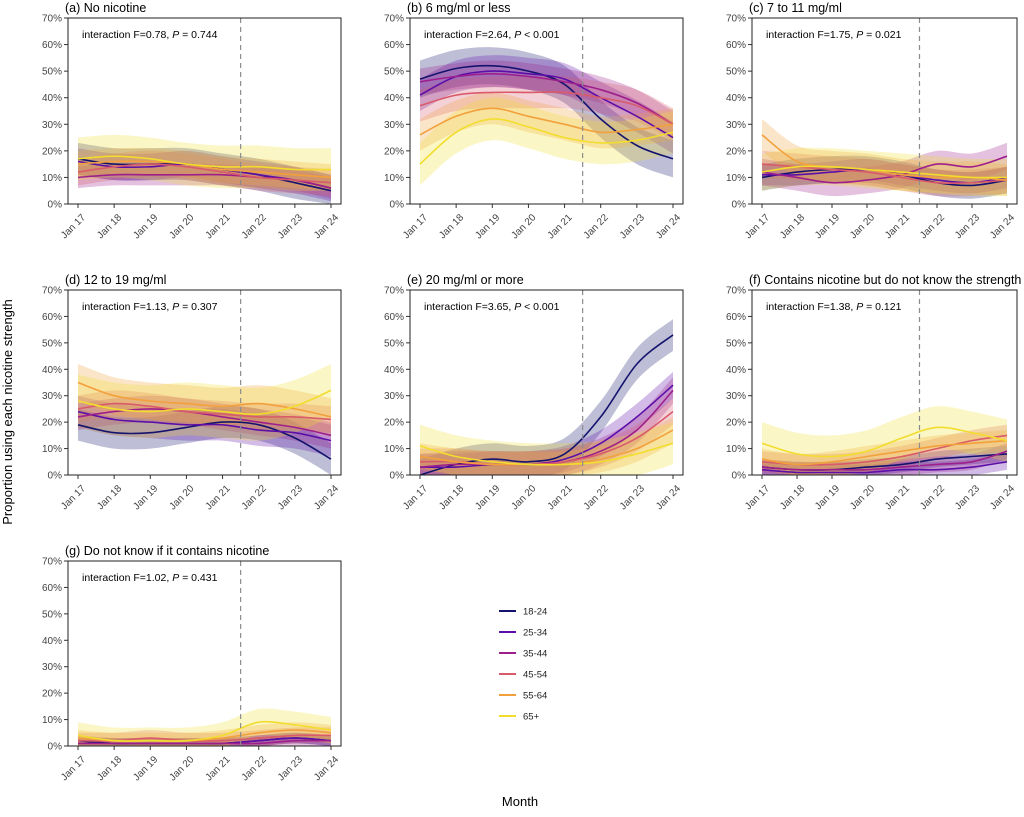 This screenshot has height=817, width=1024. I want to click on interaction-annotation: interaction F=2.64, P < 0.001, so click(492, 35).